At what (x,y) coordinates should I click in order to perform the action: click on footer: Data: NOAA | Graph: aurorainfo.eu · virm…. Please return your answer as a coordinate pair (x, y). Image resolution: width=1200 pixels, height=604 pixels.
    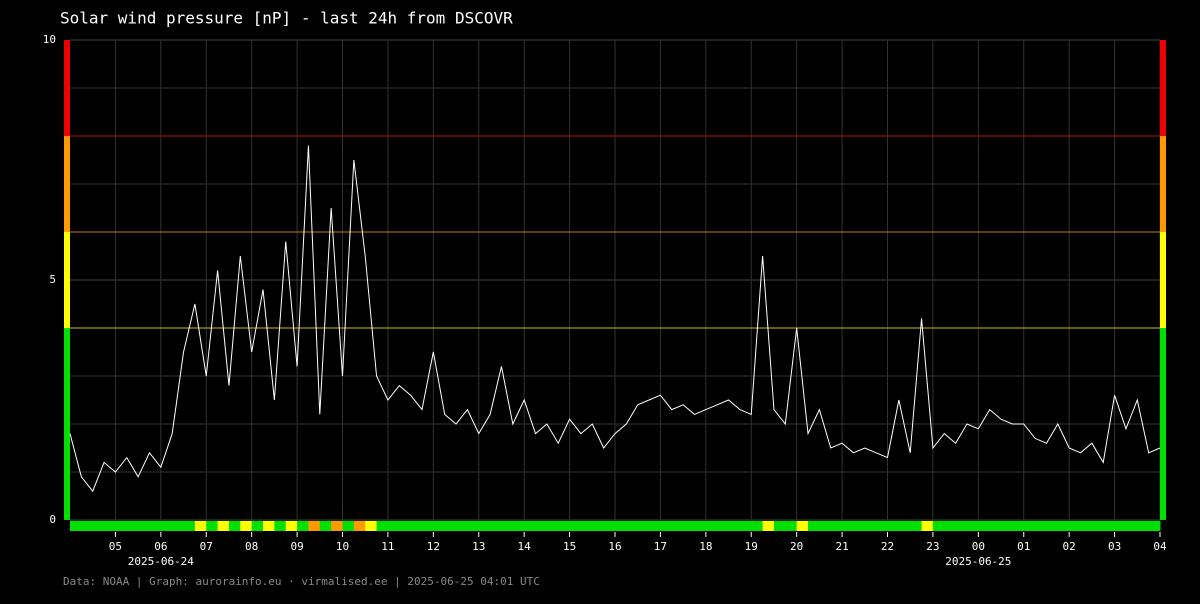
    Looking at the image, I should click on (301, 581).